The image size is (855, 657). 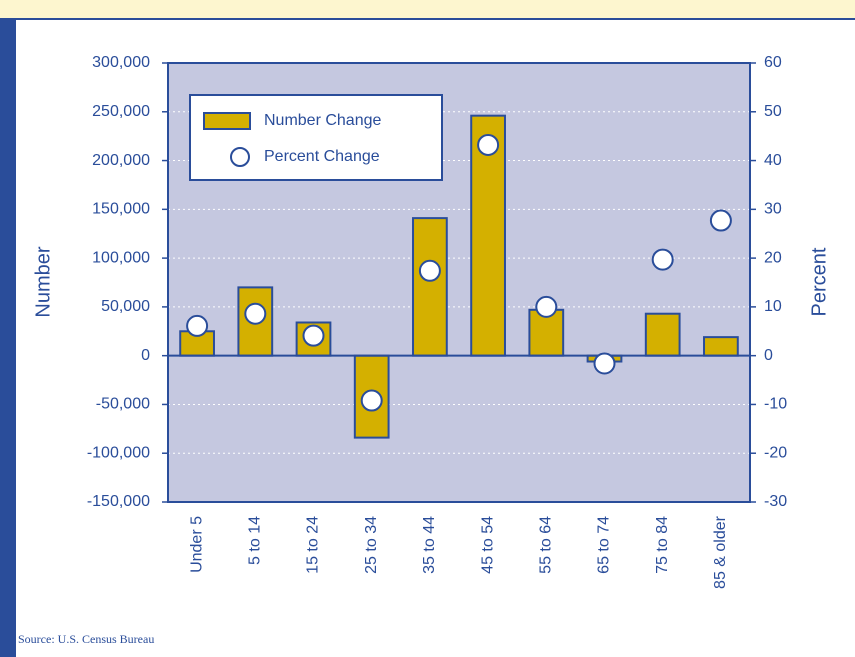 What do you see at coordinates (121, 62) in the screenshot?
I see `y-tick-label: 300,000` at bounding box center [121, 62].